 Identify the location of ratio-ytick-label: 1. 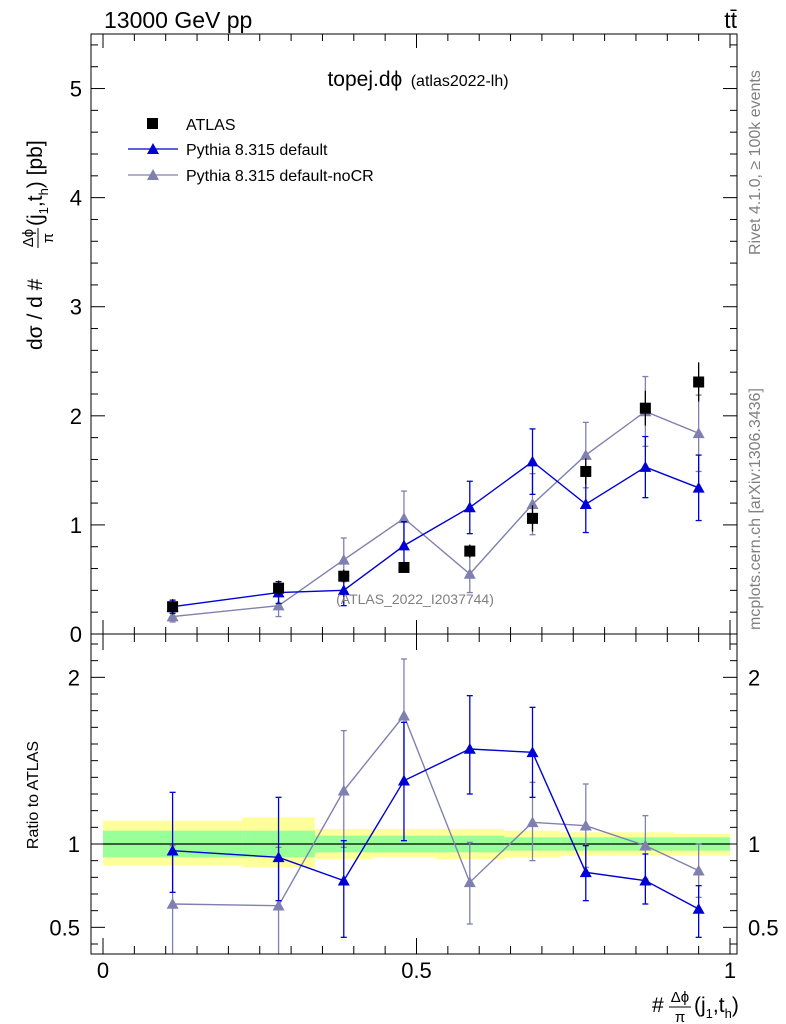
(74, 844).